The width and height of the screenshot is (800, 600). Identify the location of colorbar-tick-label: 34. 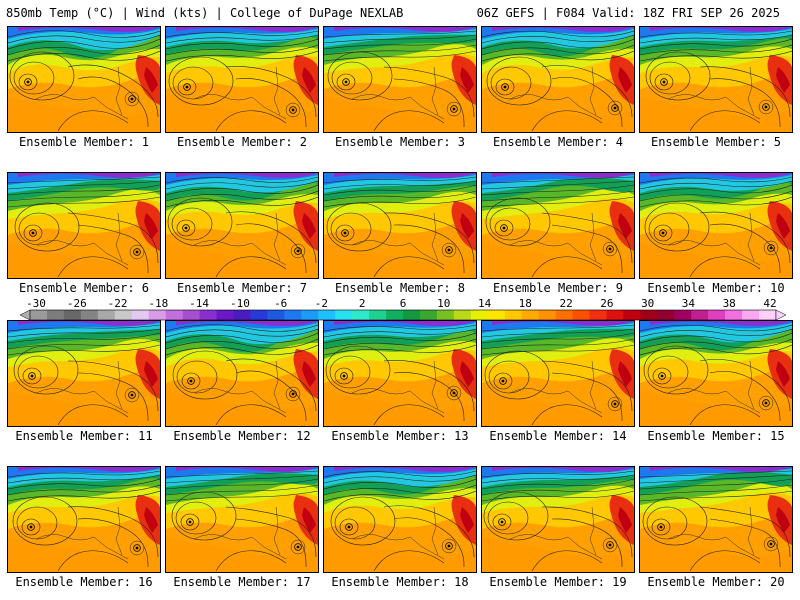
(688, 303).